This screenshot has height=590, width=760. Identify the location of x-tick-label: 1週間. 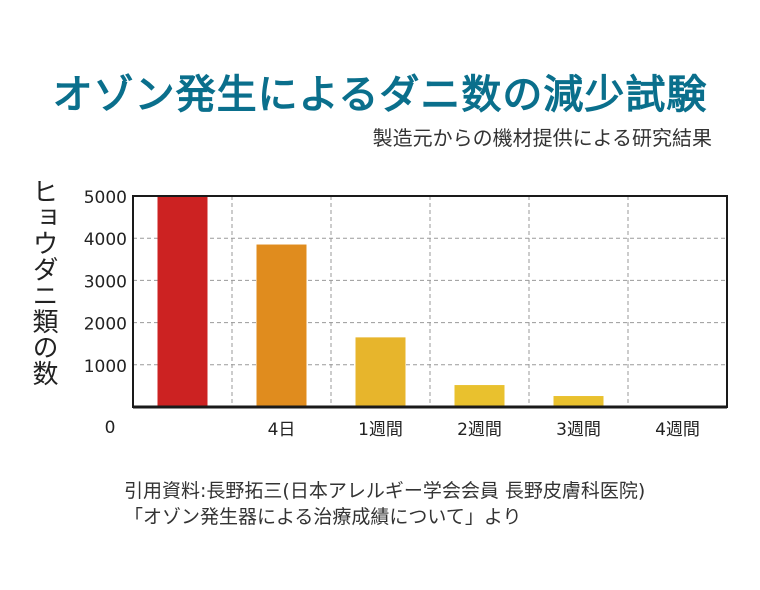
(380, 430).